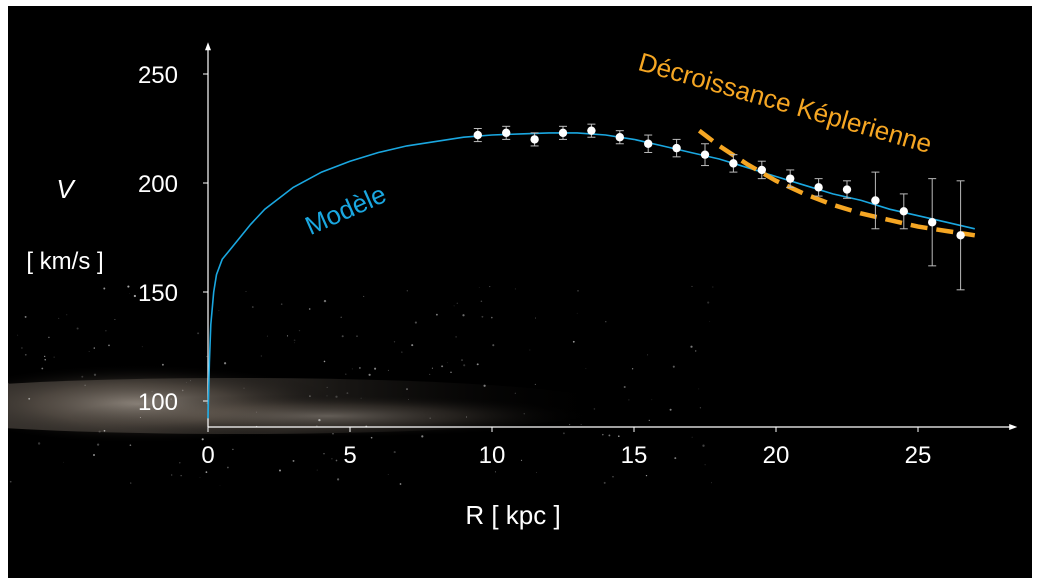  I want to click on x-axis-arrow, so click(1013, 427).